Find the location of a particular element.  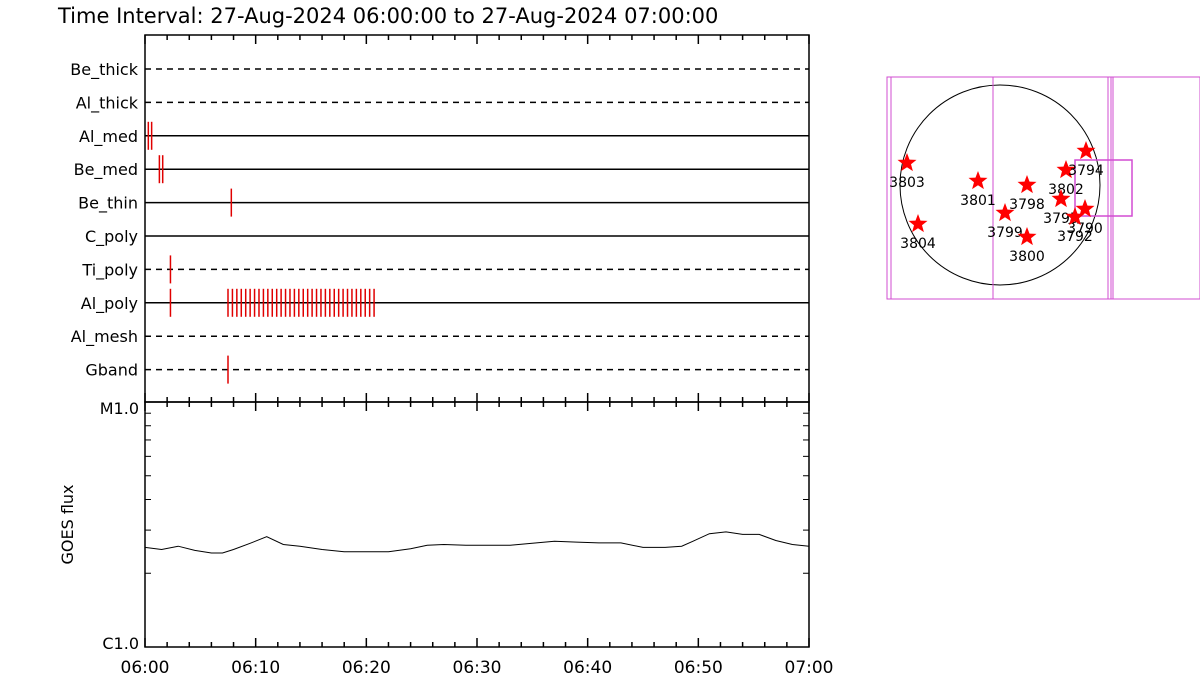

active-region-label: 3794 is located at coordinates (1086, 171).